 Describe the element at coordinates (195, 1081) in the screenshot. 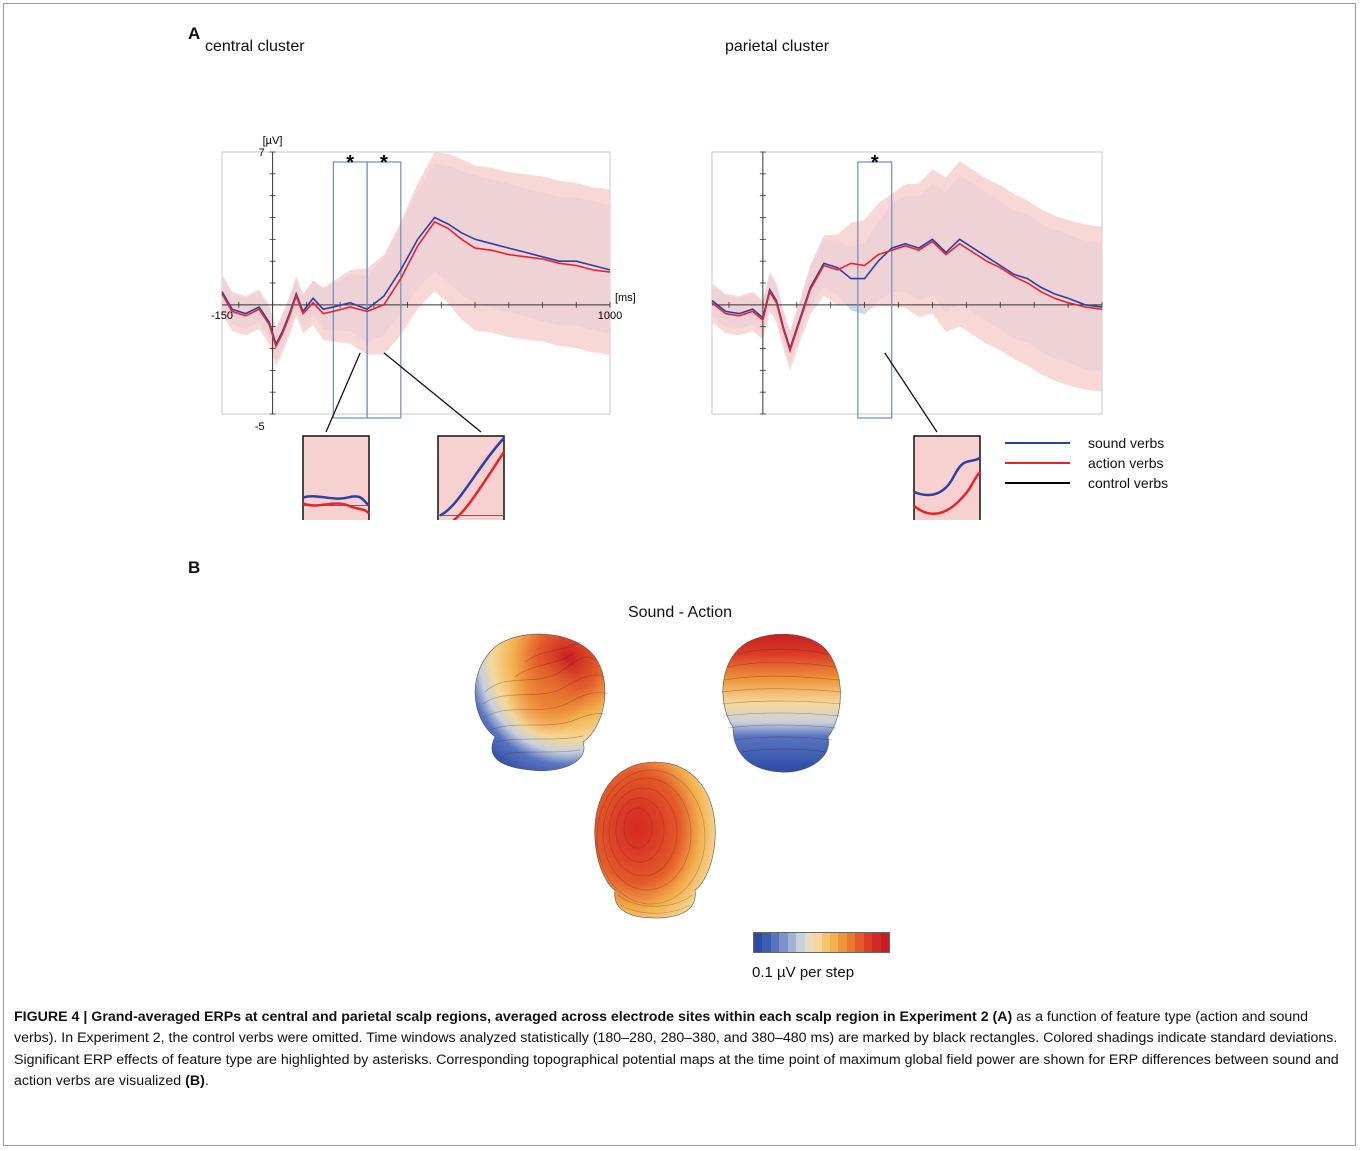

I see `caption-ref: (B)` at that location.